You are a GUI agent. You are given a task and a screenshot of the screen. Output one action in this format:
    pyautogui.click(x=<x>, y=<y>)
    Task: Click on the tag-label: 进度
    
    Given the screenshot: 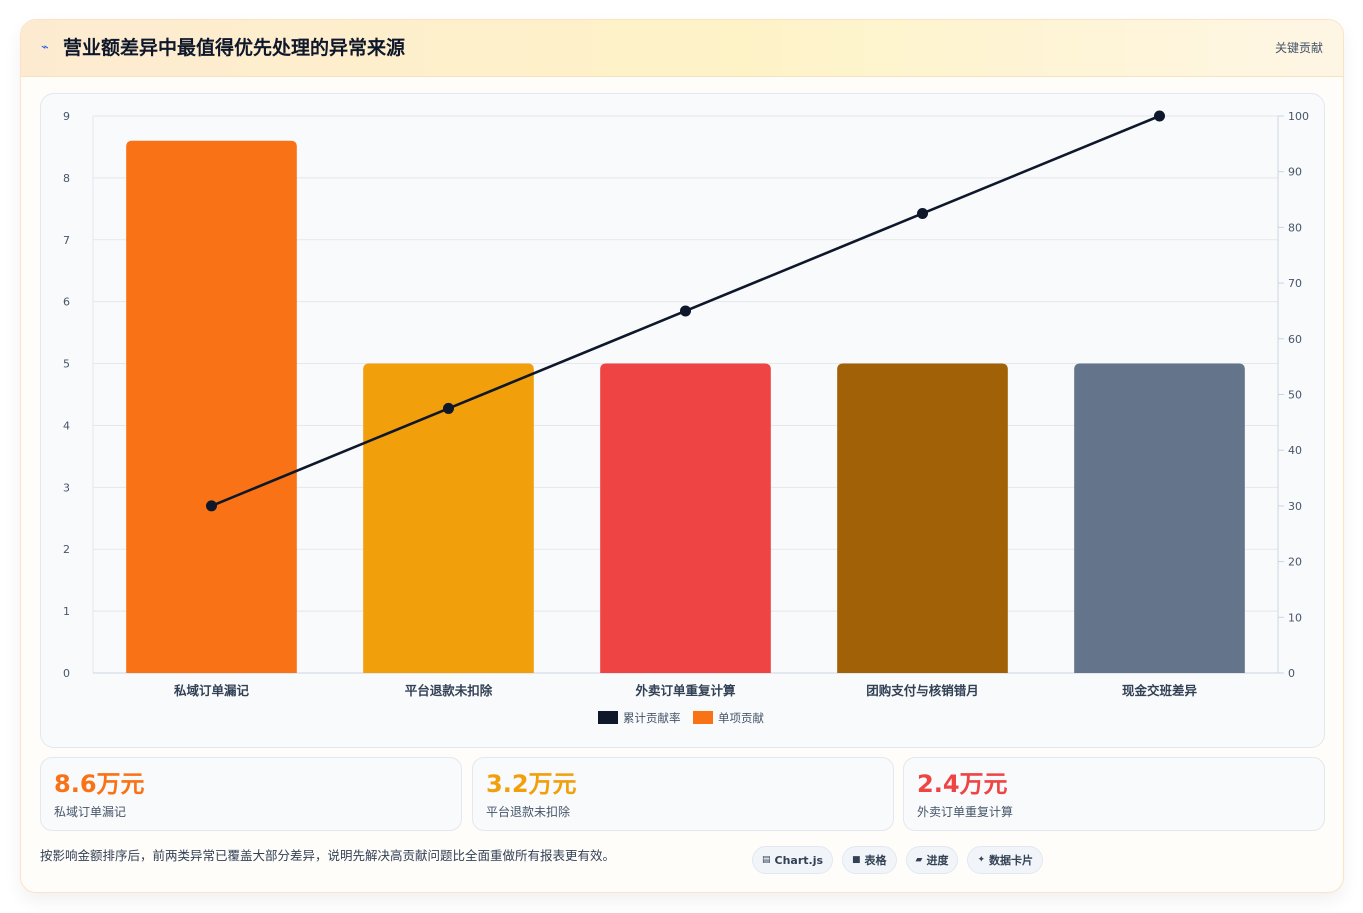 What is the action you would take?
    pyautogui.click(x=937, y=860)
    